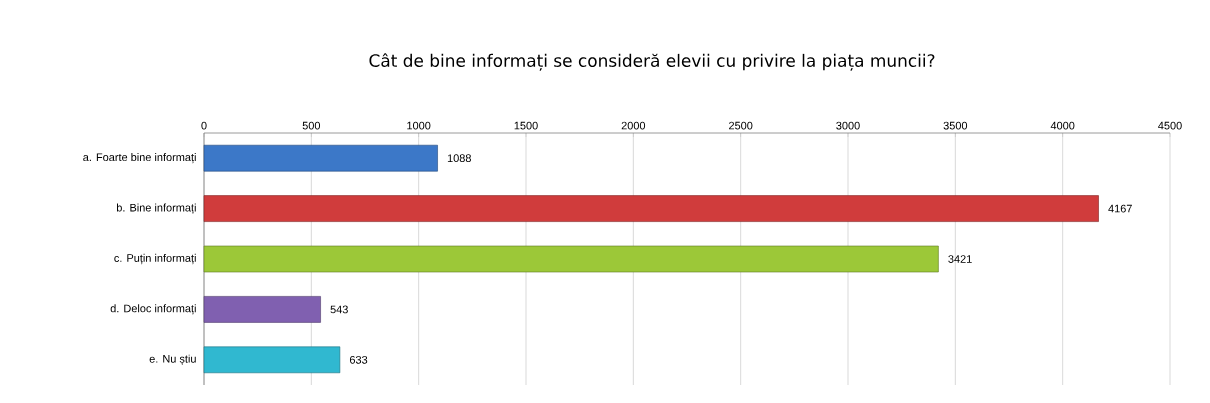 This screenshot has height=403, width=1210. Describe the element at coordinates (172, 359) in the screenshot. I see `y-tick-label: e. Nu știu` at that location.